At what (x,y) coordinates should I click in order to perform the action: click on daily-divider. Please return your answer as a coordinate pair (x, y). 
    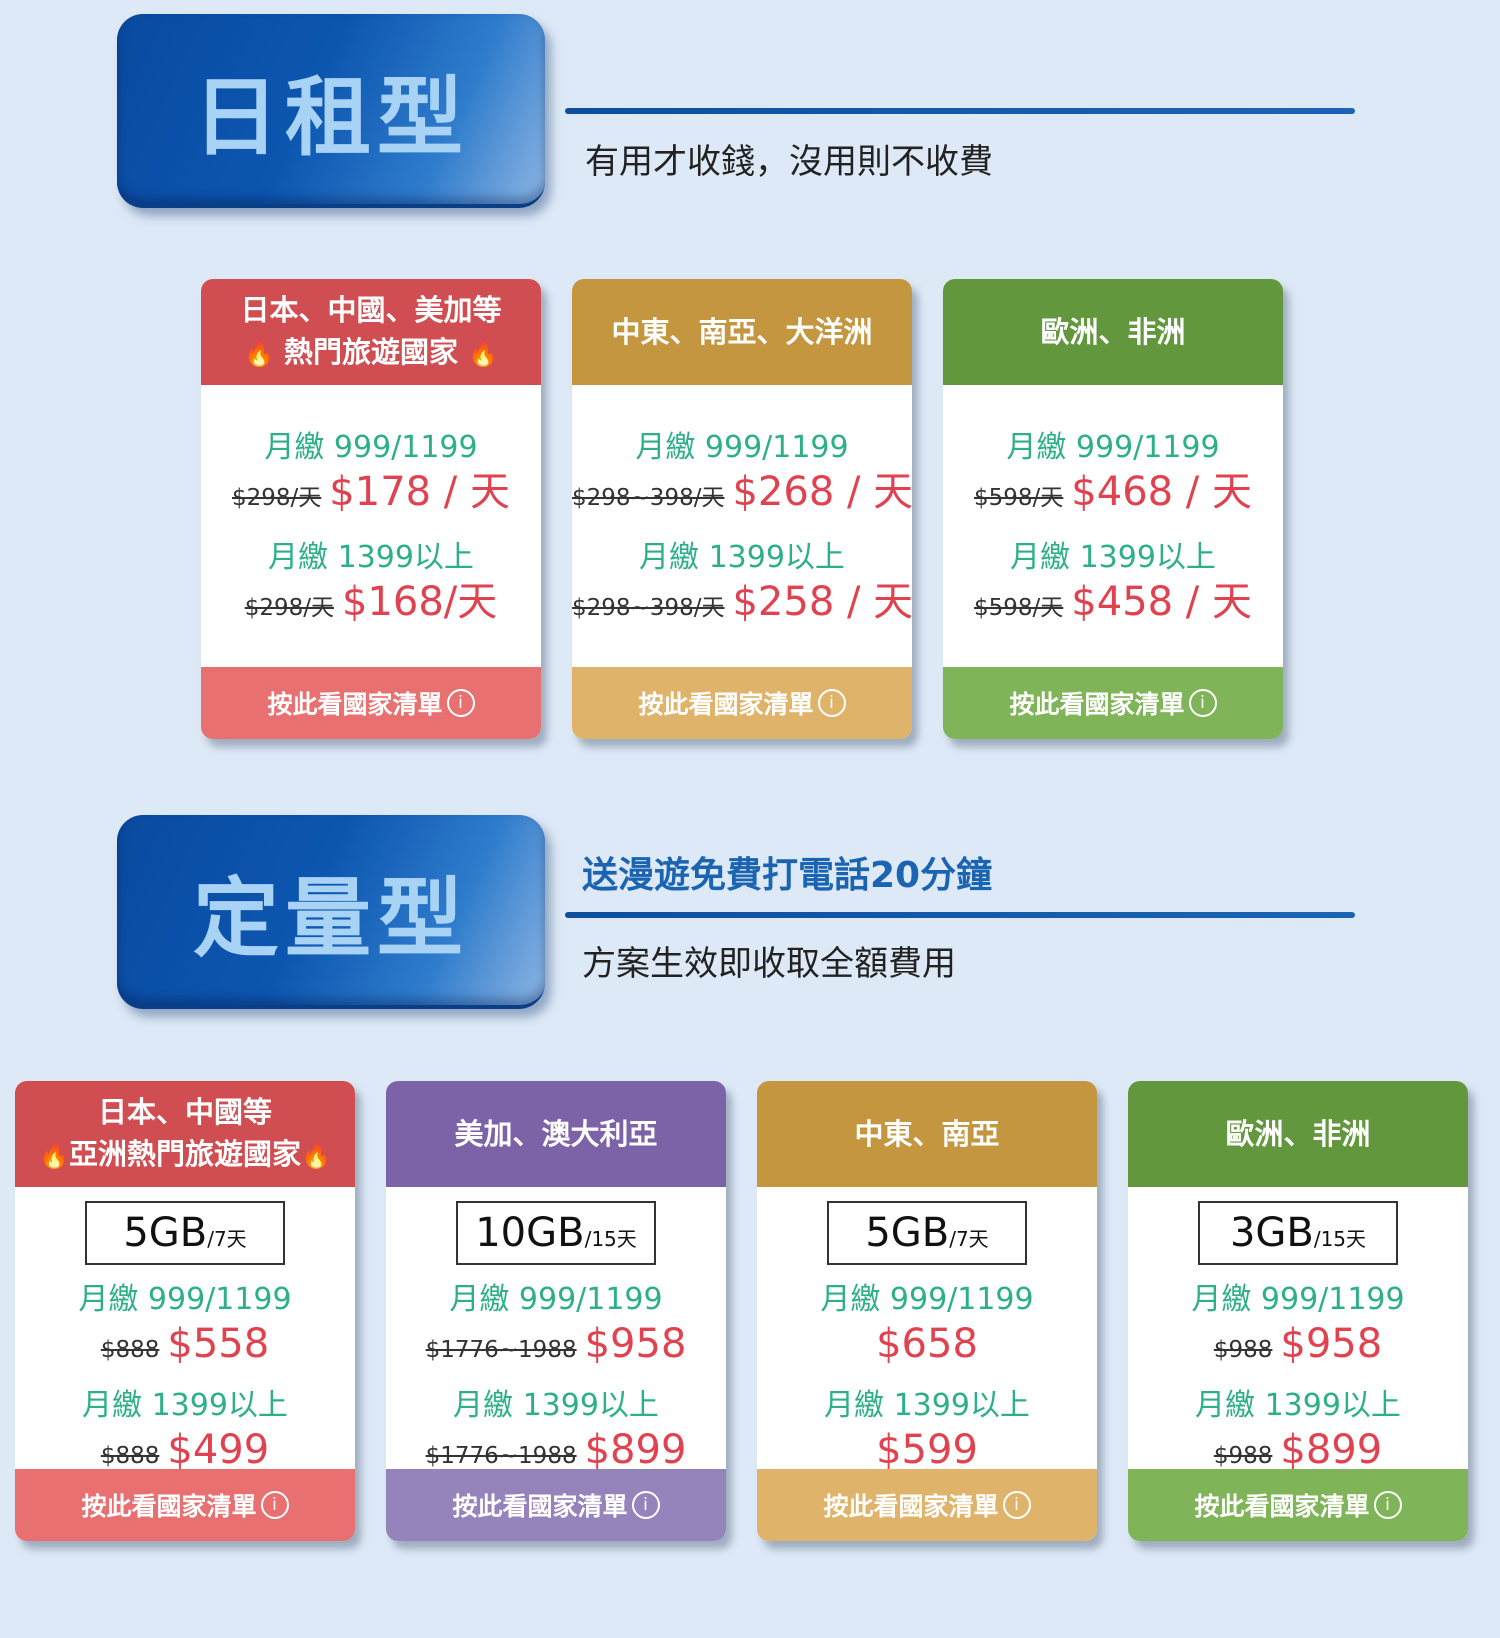
    Looking at the image, I should click on (960, 111).